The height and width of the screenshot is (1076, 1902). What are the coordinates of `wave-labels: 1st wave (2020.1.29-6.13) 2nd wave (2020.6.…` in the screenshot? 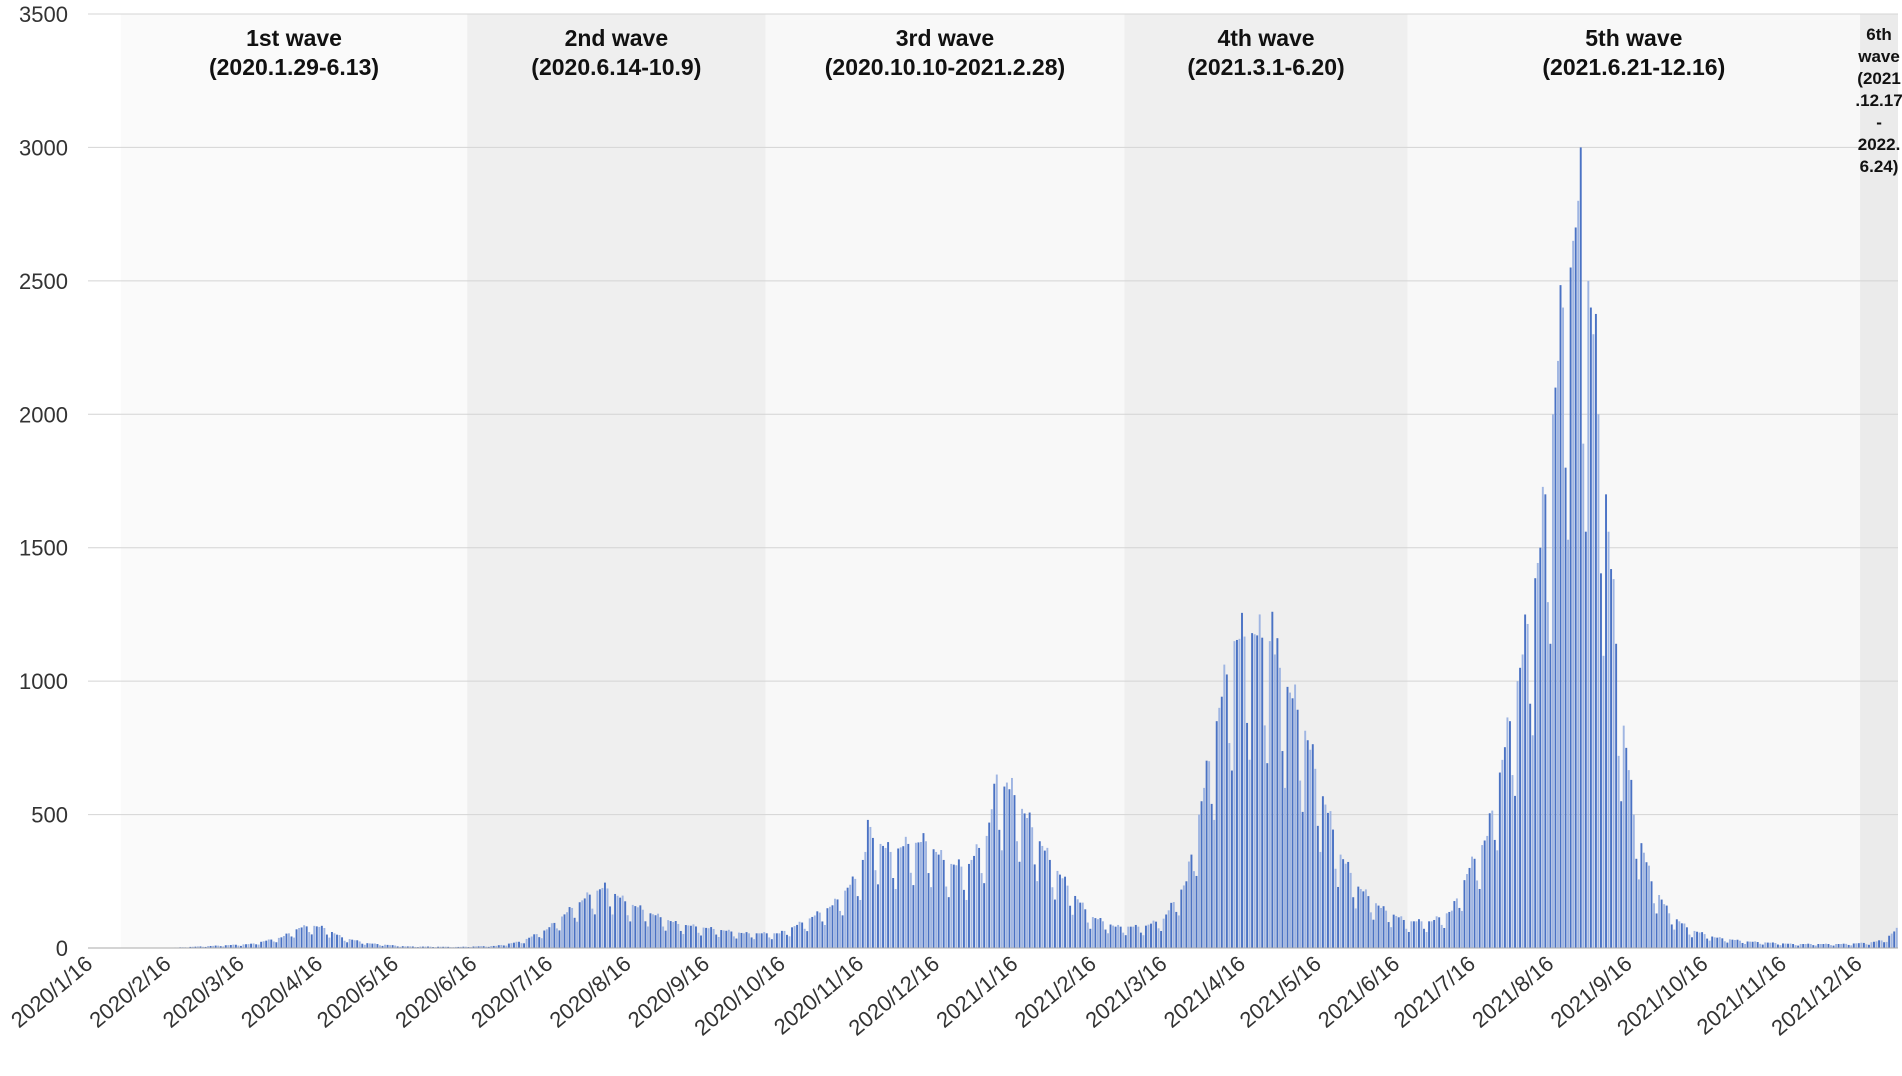 It's located at (1055, 100).